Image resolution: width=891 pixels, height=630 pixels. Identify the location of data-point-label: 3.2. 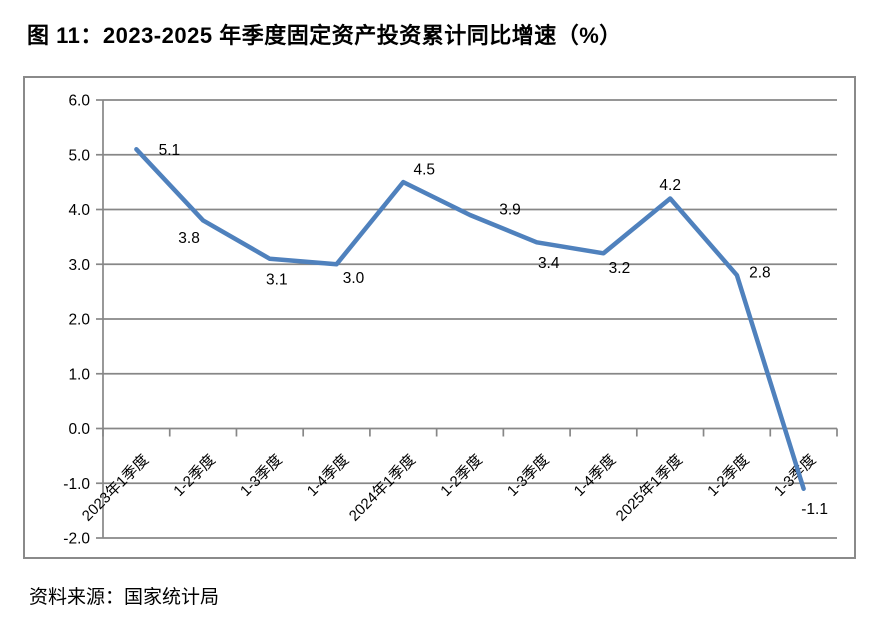
(620, 268).